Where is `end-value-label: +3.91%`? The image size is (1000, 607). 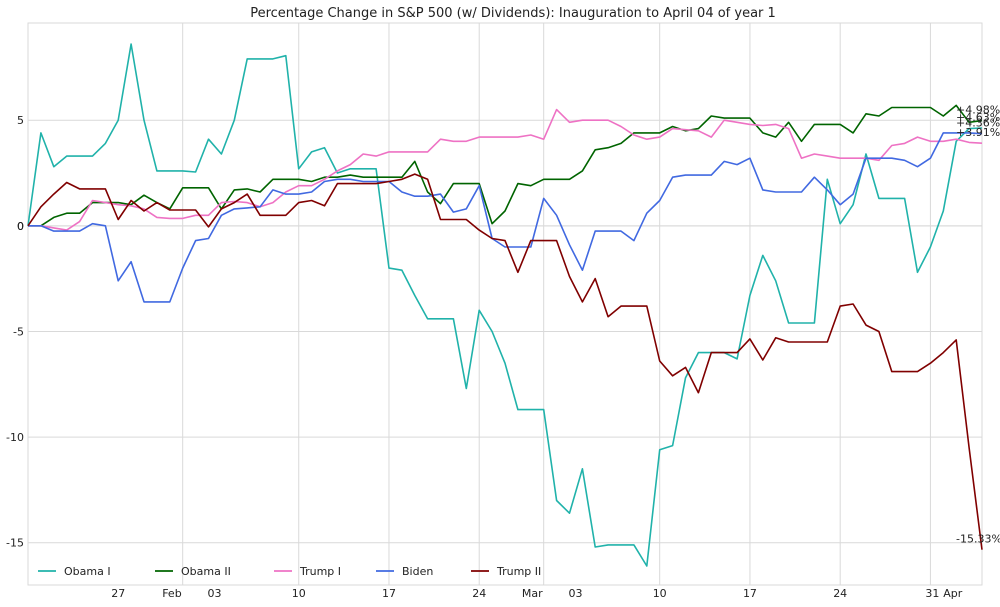
end-value-label: +3.91% is located at coordinates (978, 132).